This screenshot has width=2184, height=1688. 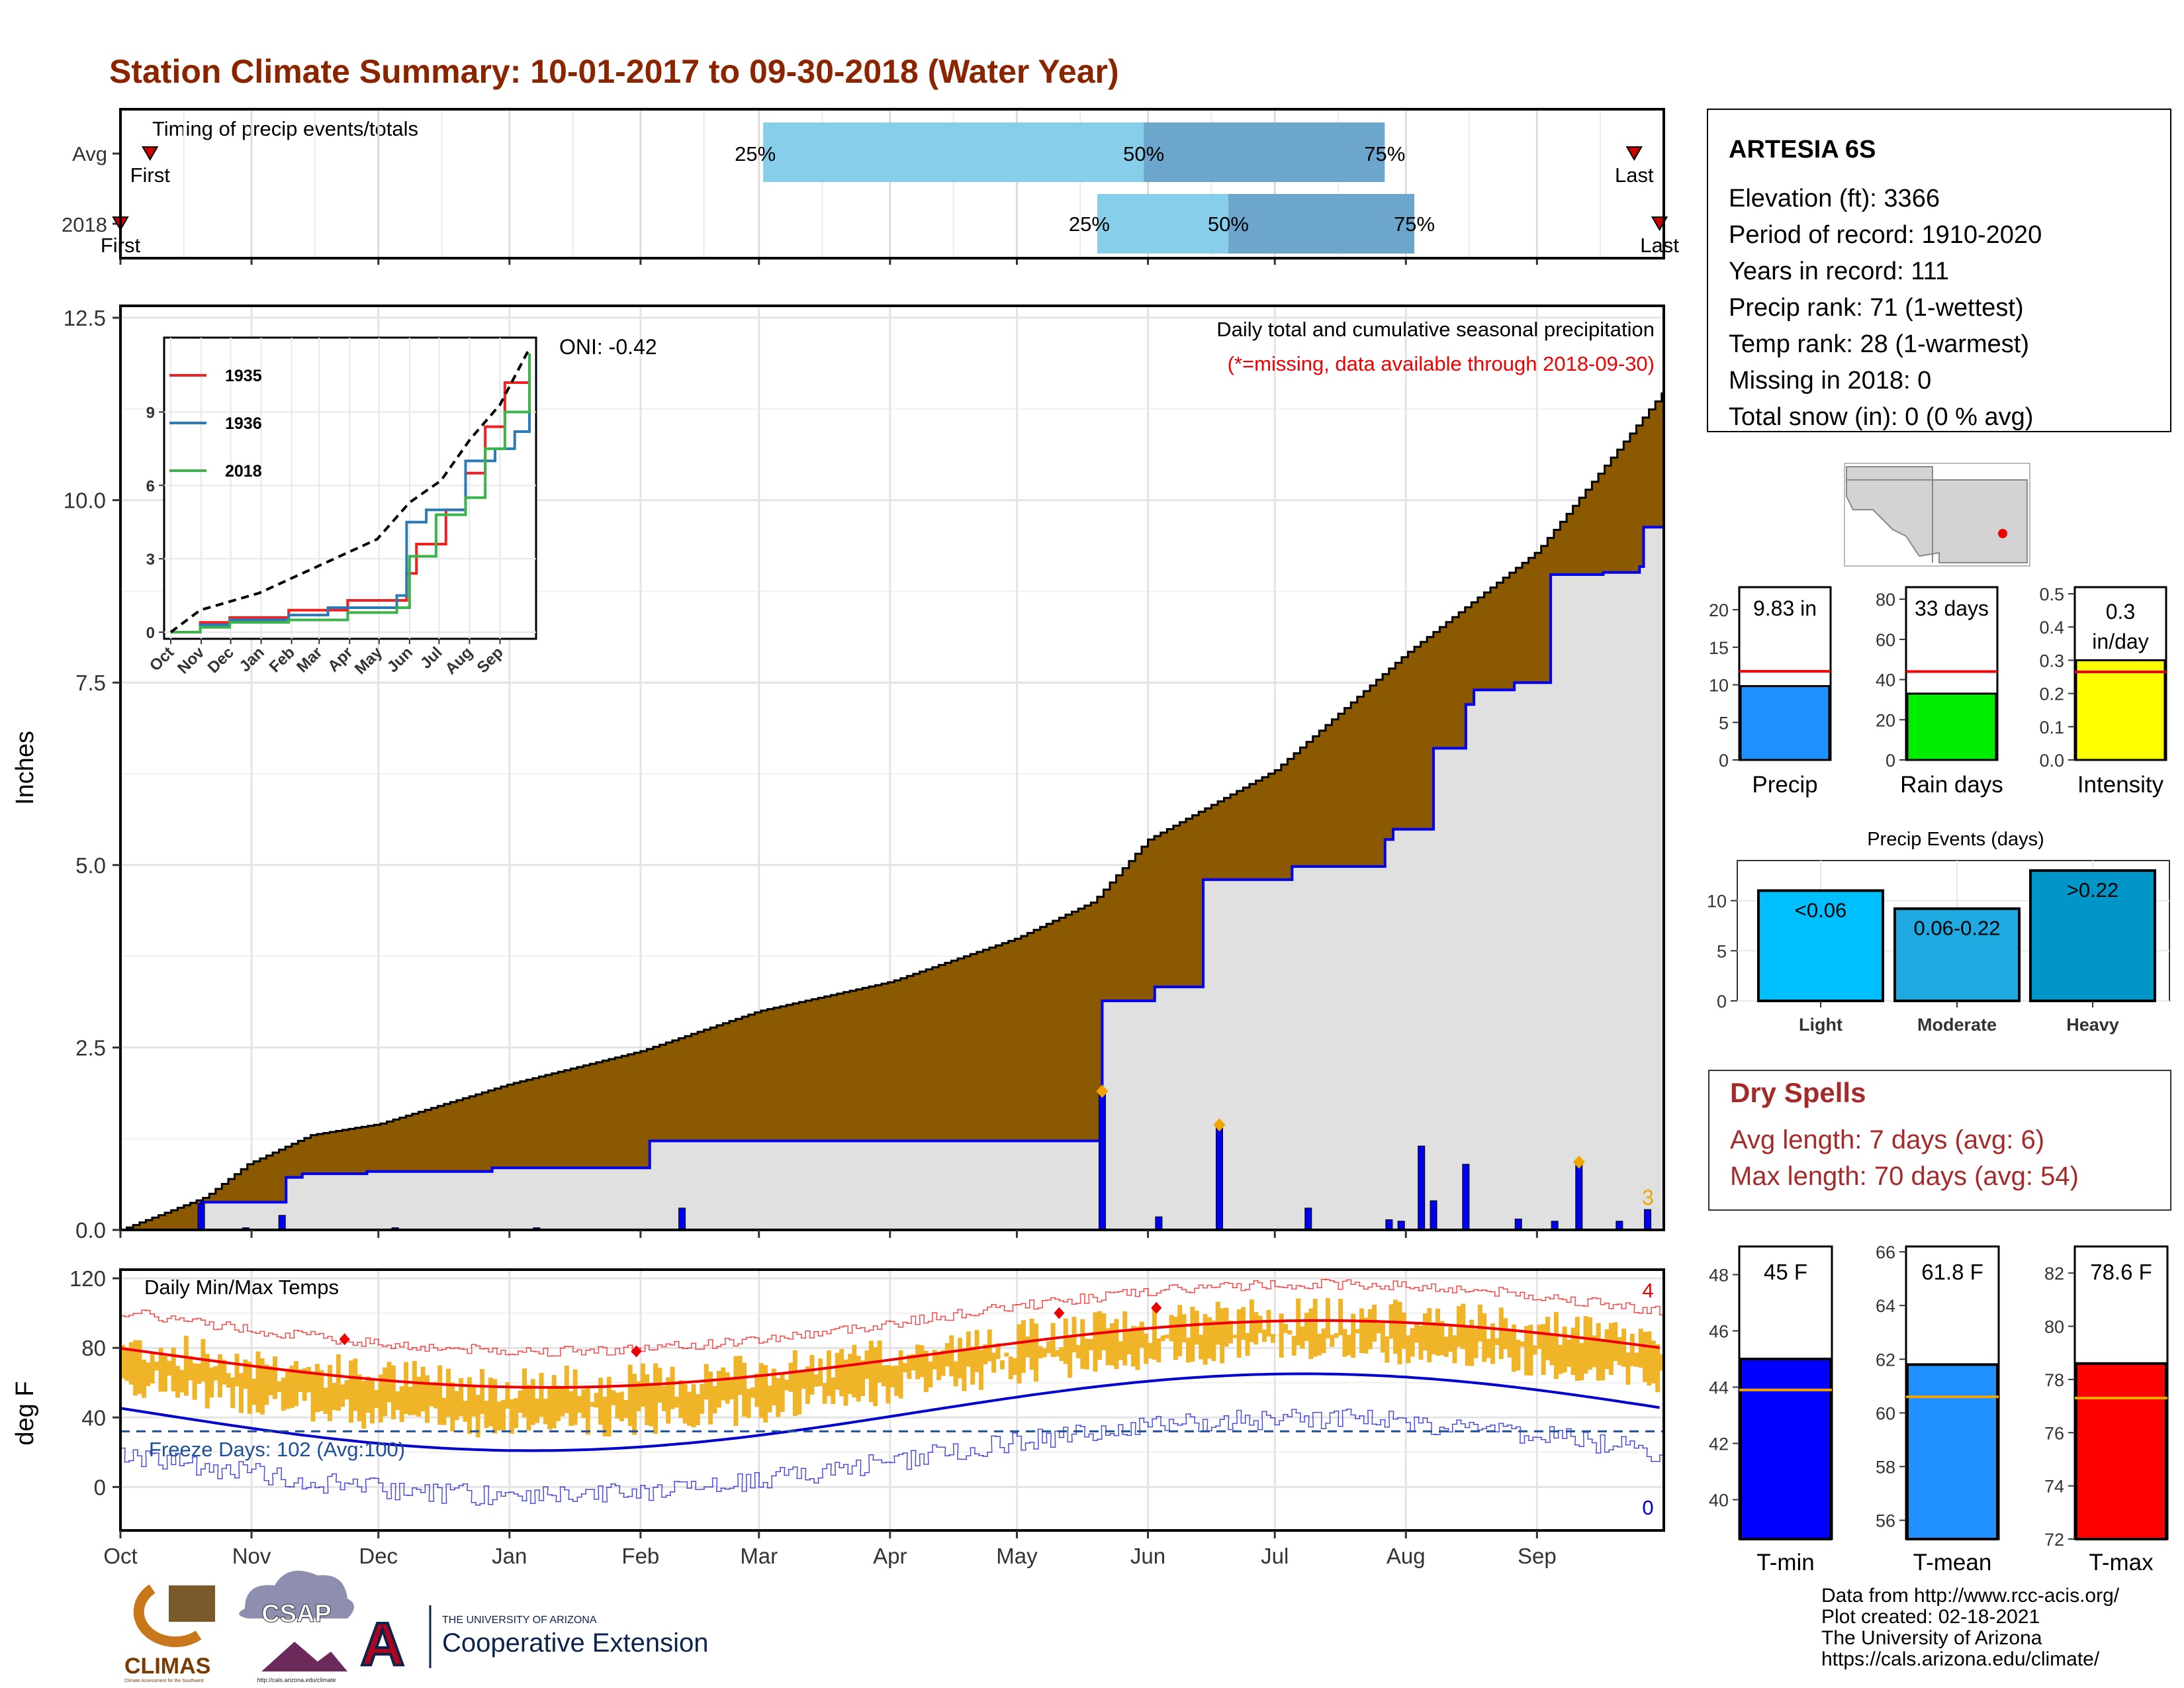 What do you see at coordinates (1957, 954) in the screenshot?
I see `event-bar-moderate` at bounding box center [1957, 954].